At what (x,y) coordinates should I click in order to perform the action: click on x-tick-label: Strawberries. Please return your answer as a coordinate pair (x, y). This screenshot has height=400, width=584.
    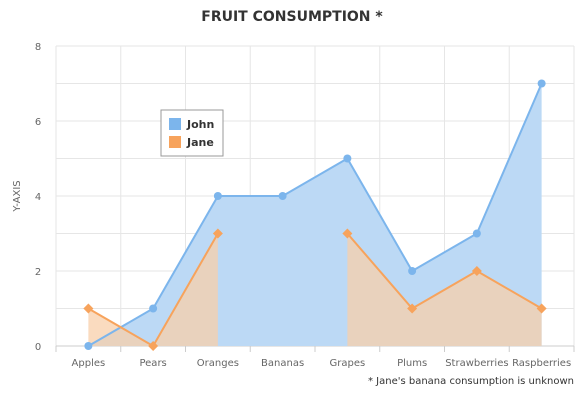
    Looking at the image, I should click on (476, 363).